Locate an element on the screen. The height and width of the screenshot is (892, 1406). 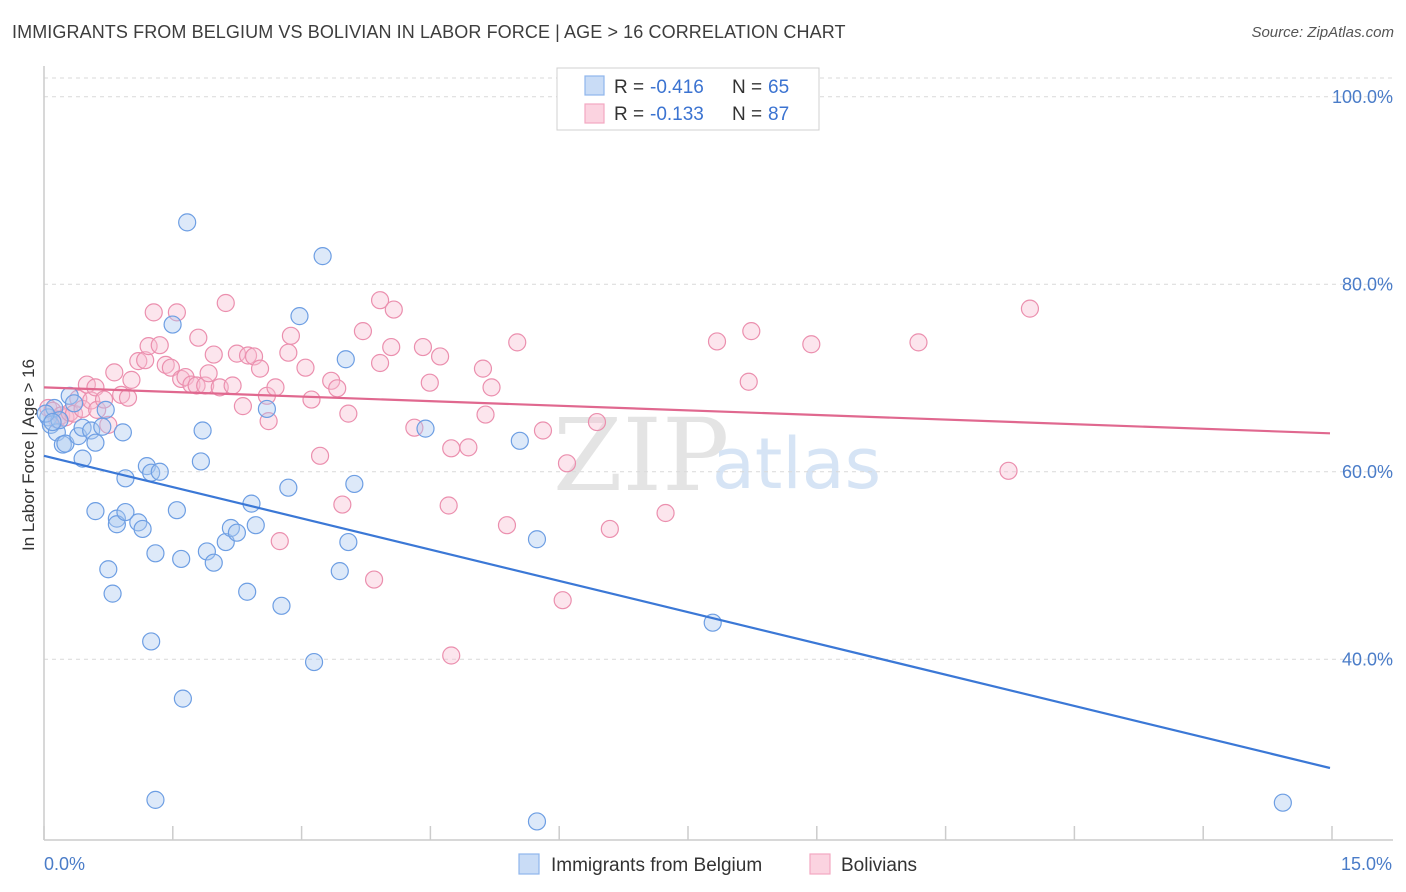
bottom-legend-swatch-belgium is located at coordinates (529, 864).